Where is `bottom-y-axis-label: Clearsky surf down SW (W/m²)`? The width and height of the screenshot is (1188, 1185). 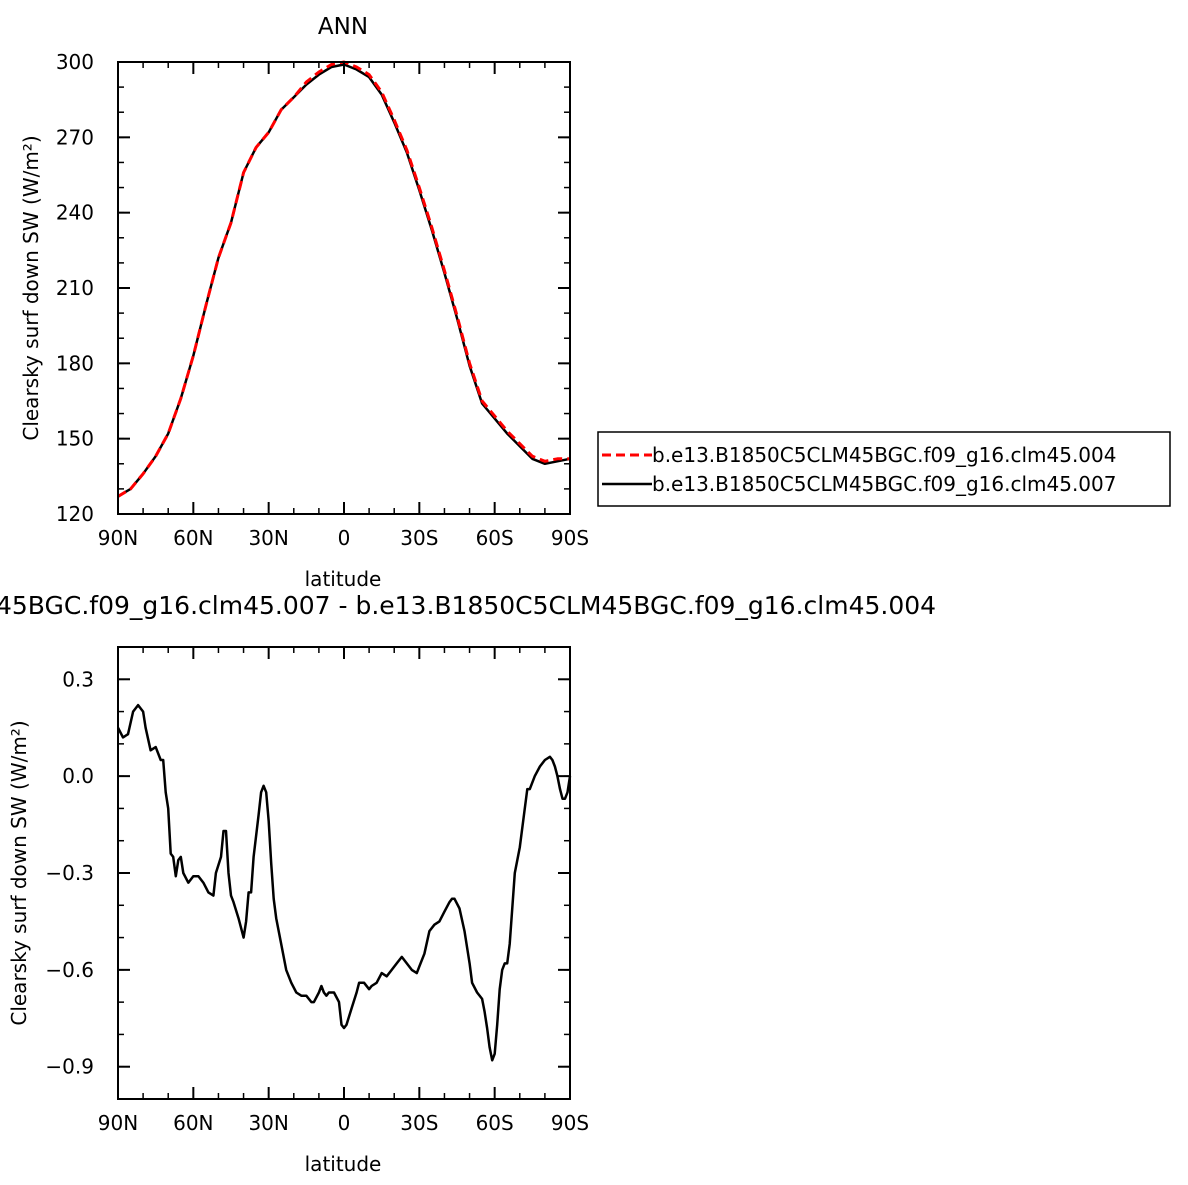
bottom-y-axis-label: Clearsky surf down SW (W/m²) is located at coordinates (19, 872).